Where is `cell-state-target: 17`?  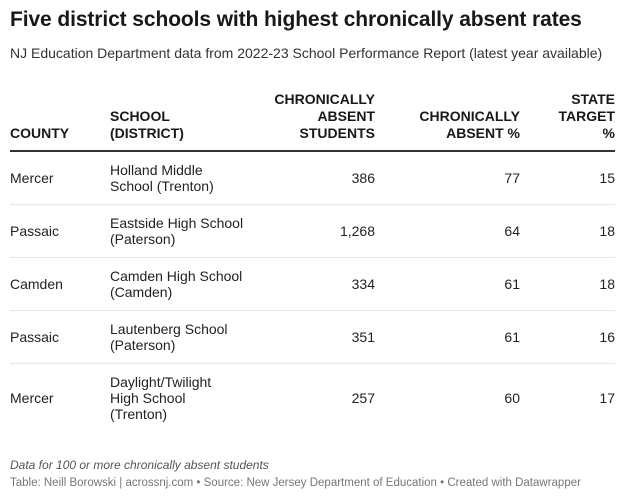 cell-state-target: 17 is located at coordinates (607, 398).